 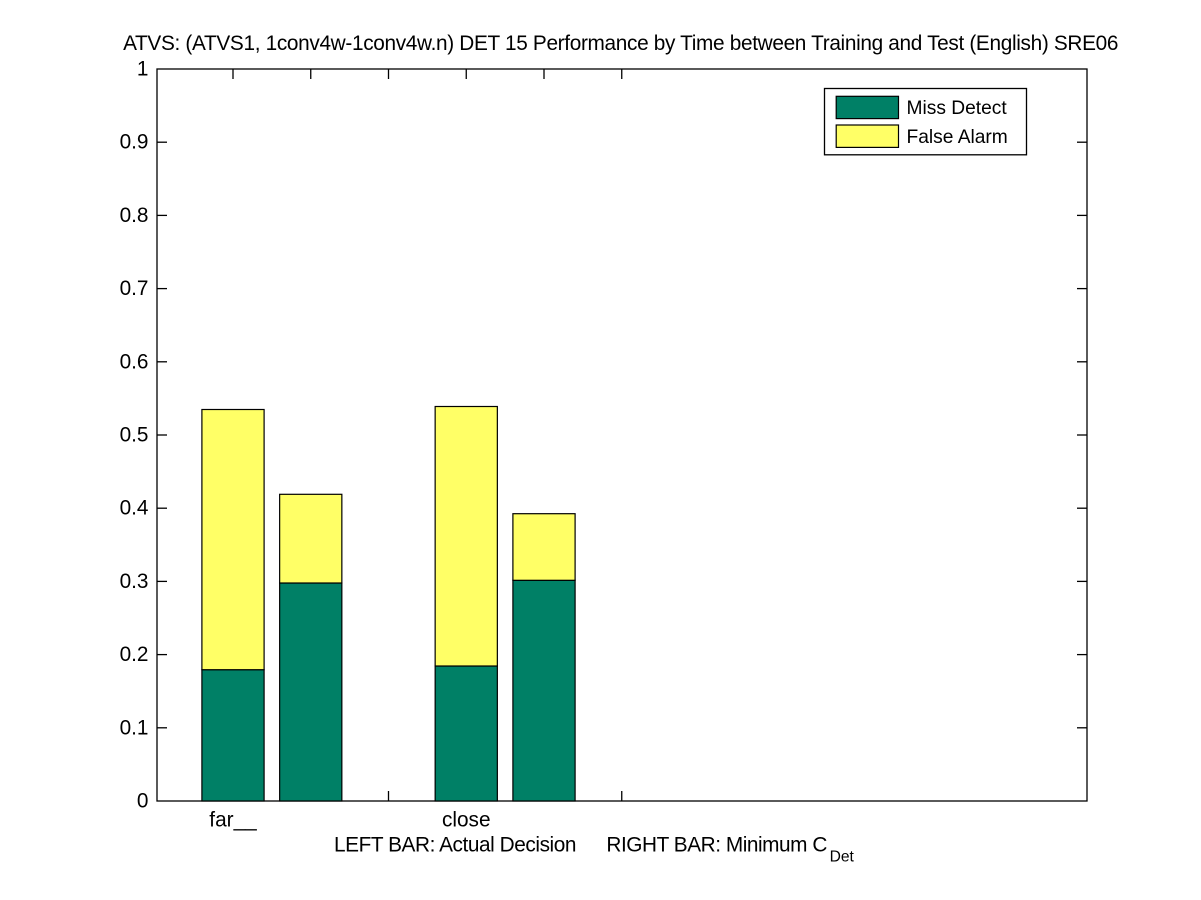 I want to click on svg-text: far__, so click(x=233, y=820).